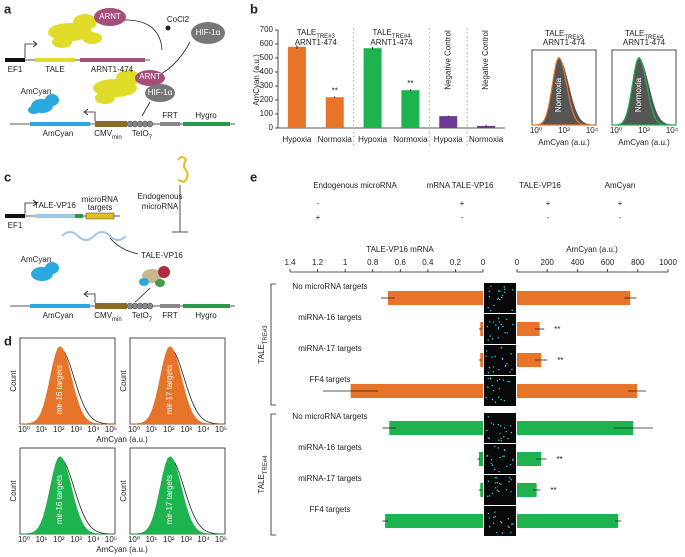 Image resolution: width=685 pixels, height=557 pixels. I want to click on x-tick-label: 0.4, so click(428, 262).